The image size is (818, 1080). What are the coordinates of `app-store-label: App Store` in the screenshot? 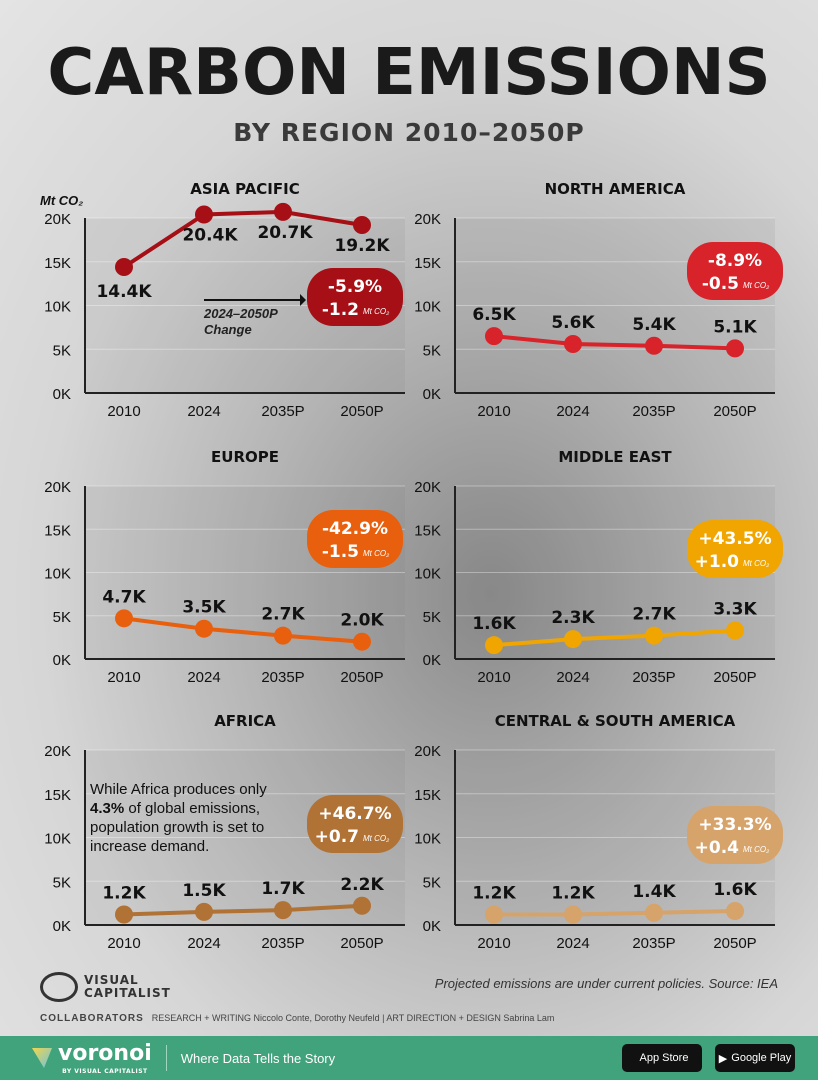 It's located at (664, 1058).